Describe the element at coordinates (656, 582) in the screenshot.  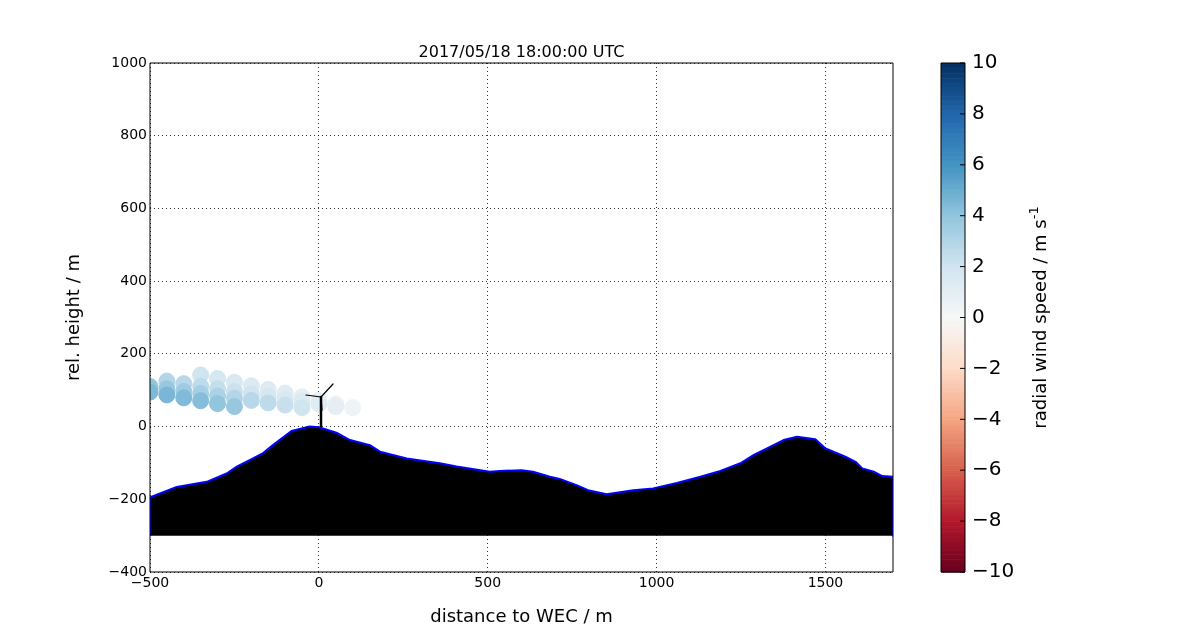
I see `x-tick-label: 1000` at that location.